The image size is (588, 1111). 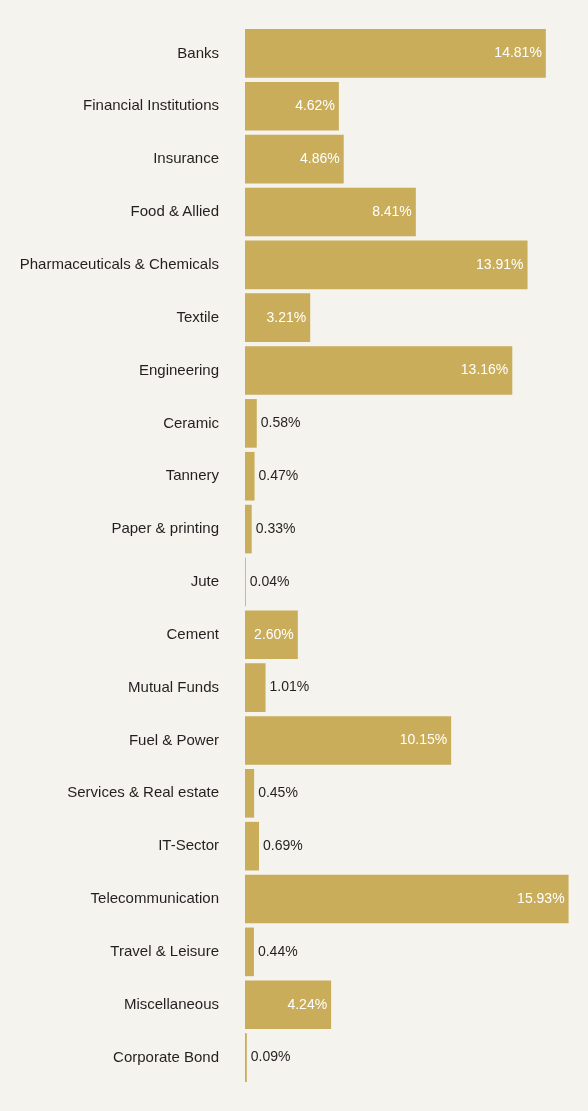 I want to click on data-label: 1.01%, so click(x=289, y=686).